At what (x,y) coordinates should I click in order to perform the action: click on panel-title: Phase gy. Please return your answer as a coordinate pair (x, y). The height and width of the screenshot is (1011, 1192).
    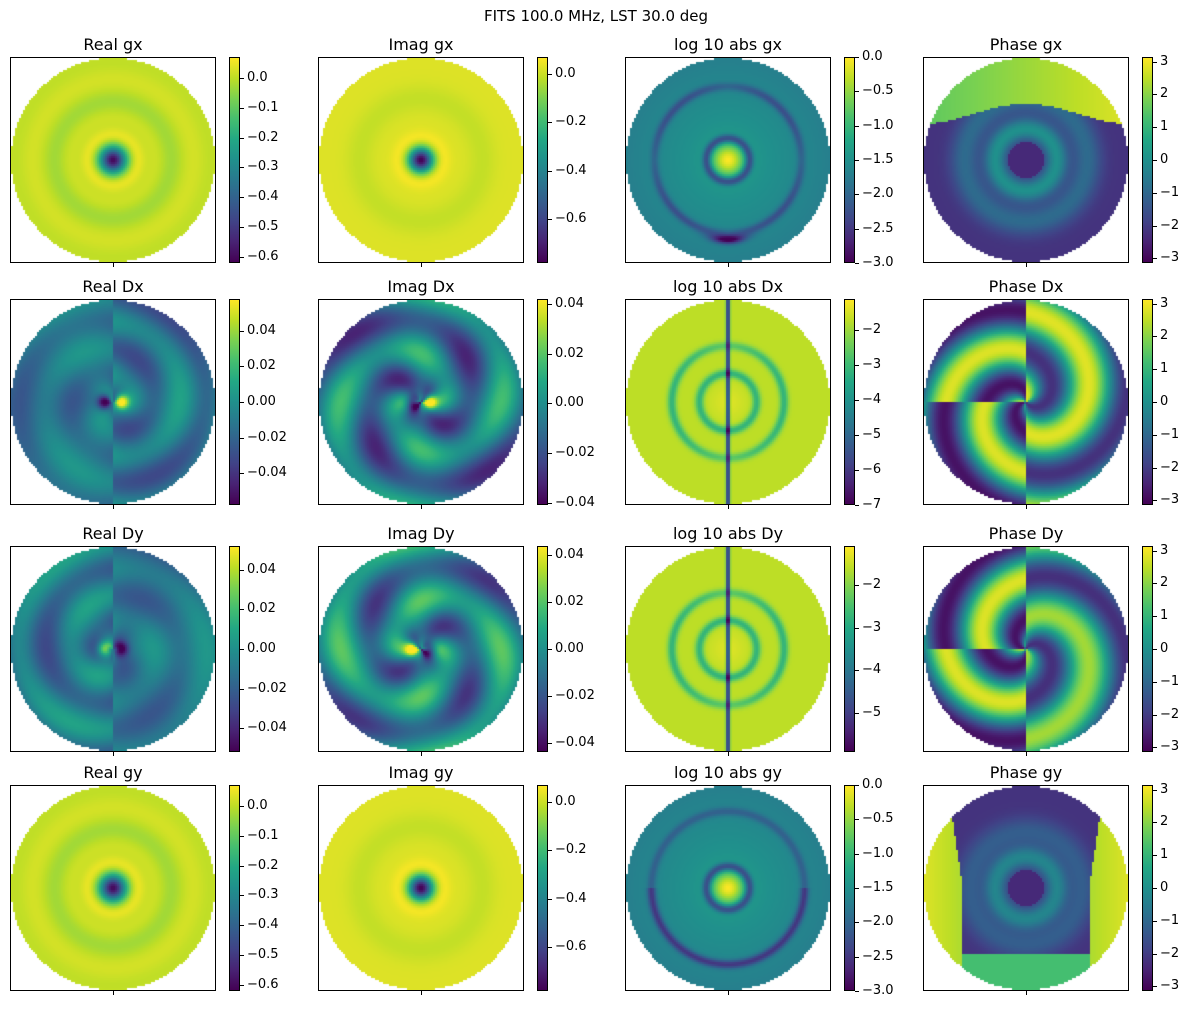
    Looking at the image, I should click on (1026, 772).